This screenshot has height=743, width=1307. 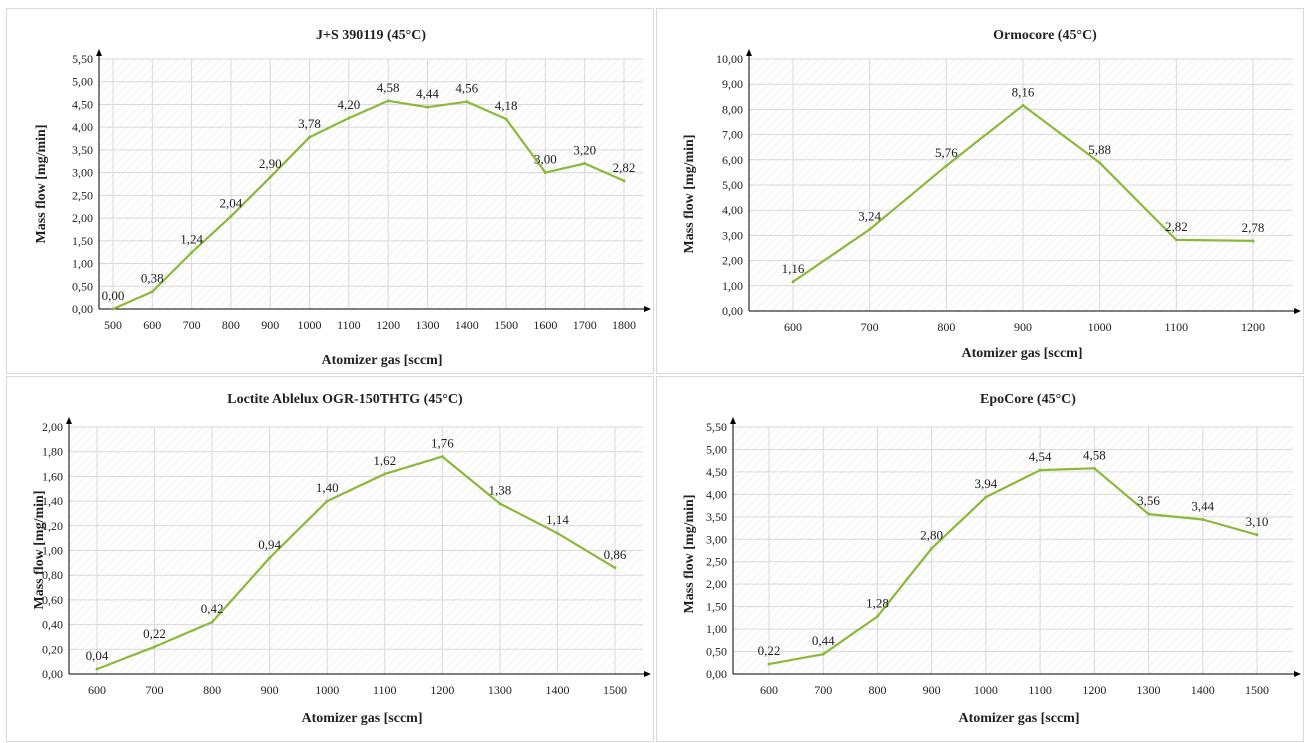 What do you see at coordinates (427, 93) in the screenshot?
I see `data-label: 4,44` at bounding box center [427, 93].